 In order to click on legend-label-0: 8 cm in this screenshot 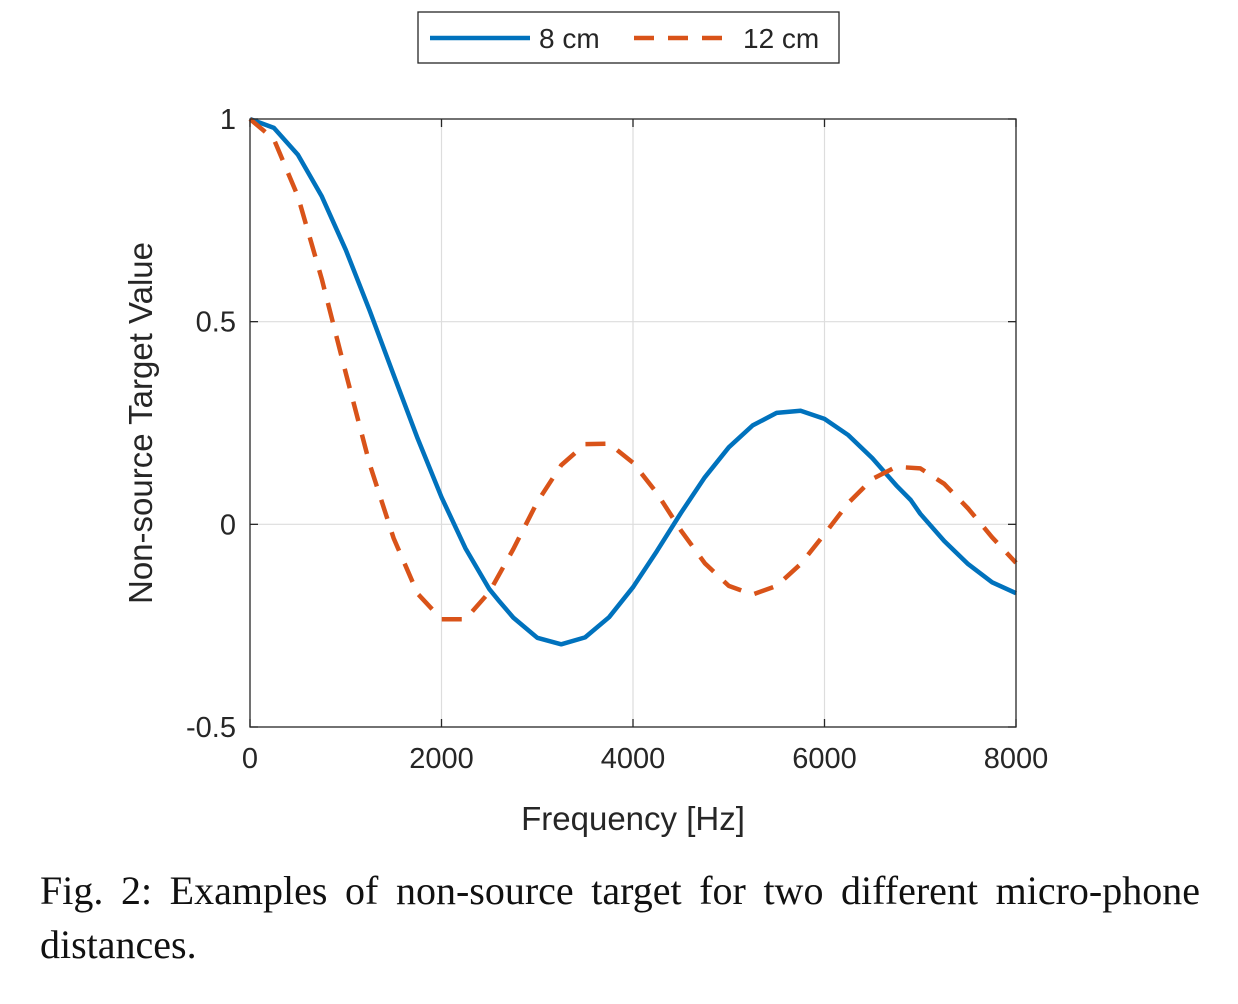, I will do `click(569, 38)`.